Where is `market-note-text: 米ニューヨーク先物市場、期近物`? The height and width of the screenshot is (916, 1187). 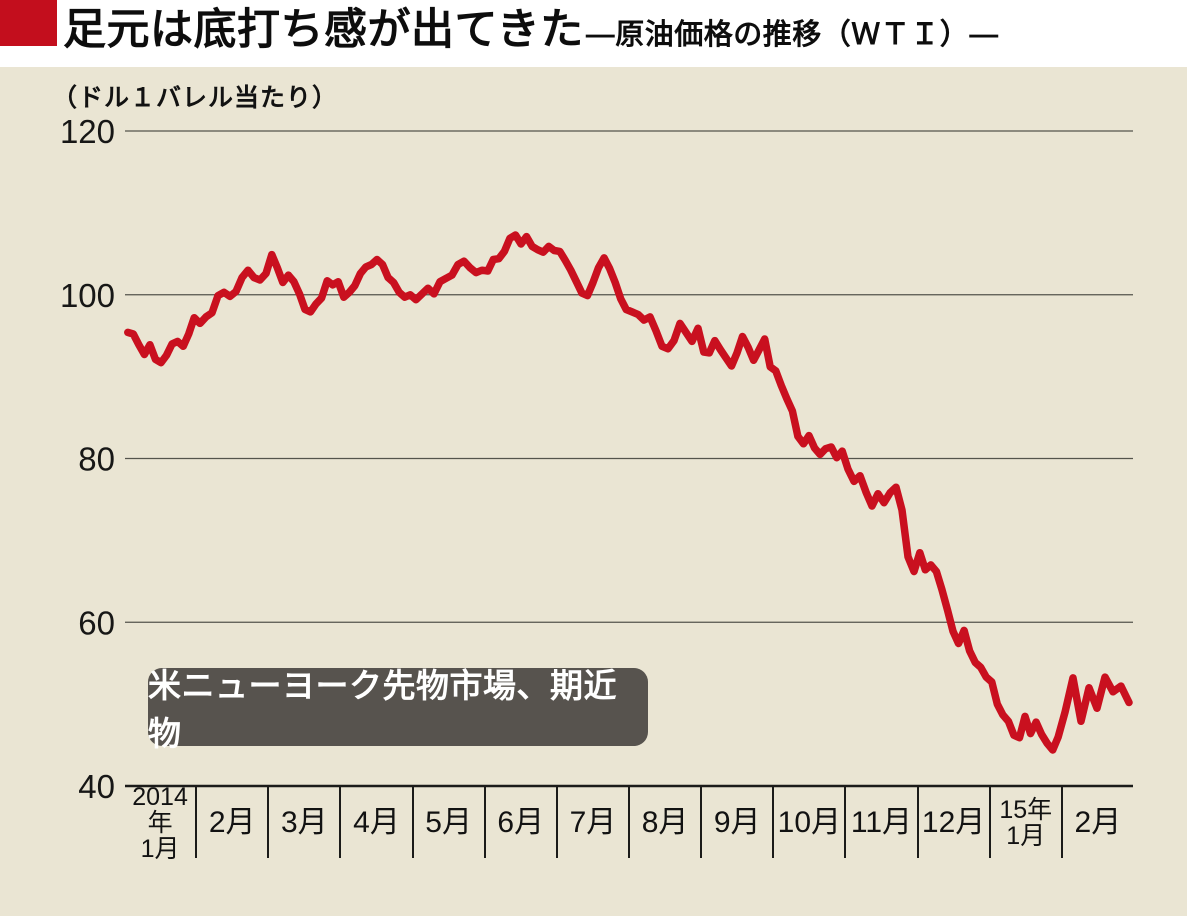 market-note-text: 米ニューヨーク先物市場、期近物 is located at coordinates (382, 709).